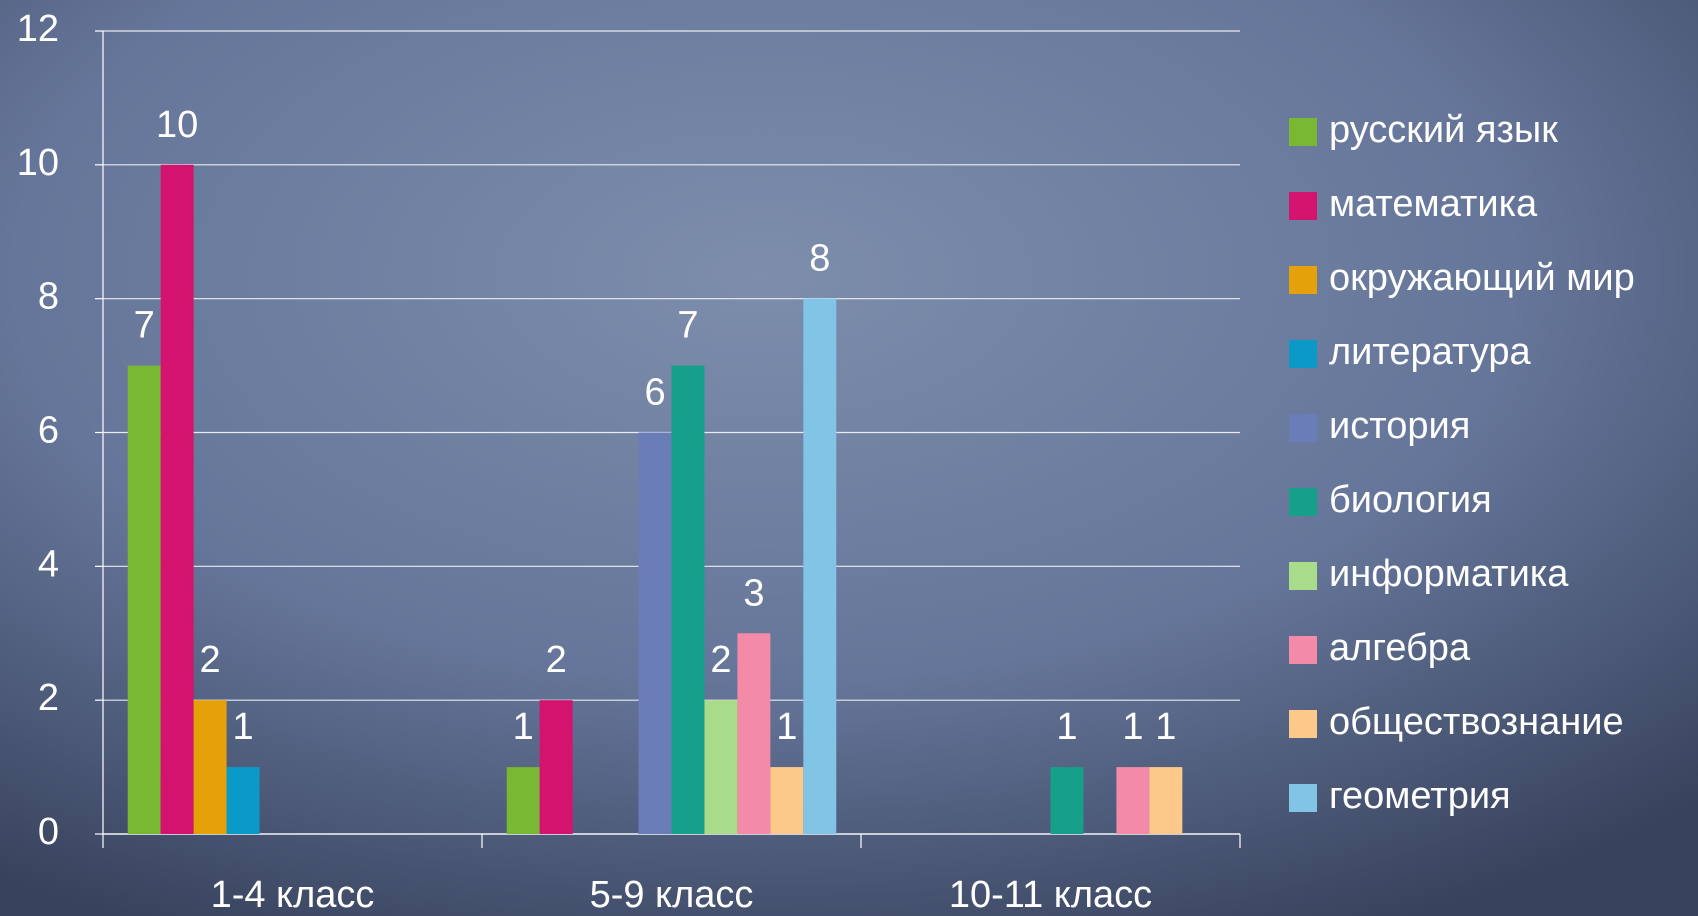 This screenshot has height=916, width=1698. I want to click on y-tick-label: 2, so click(48, 698).